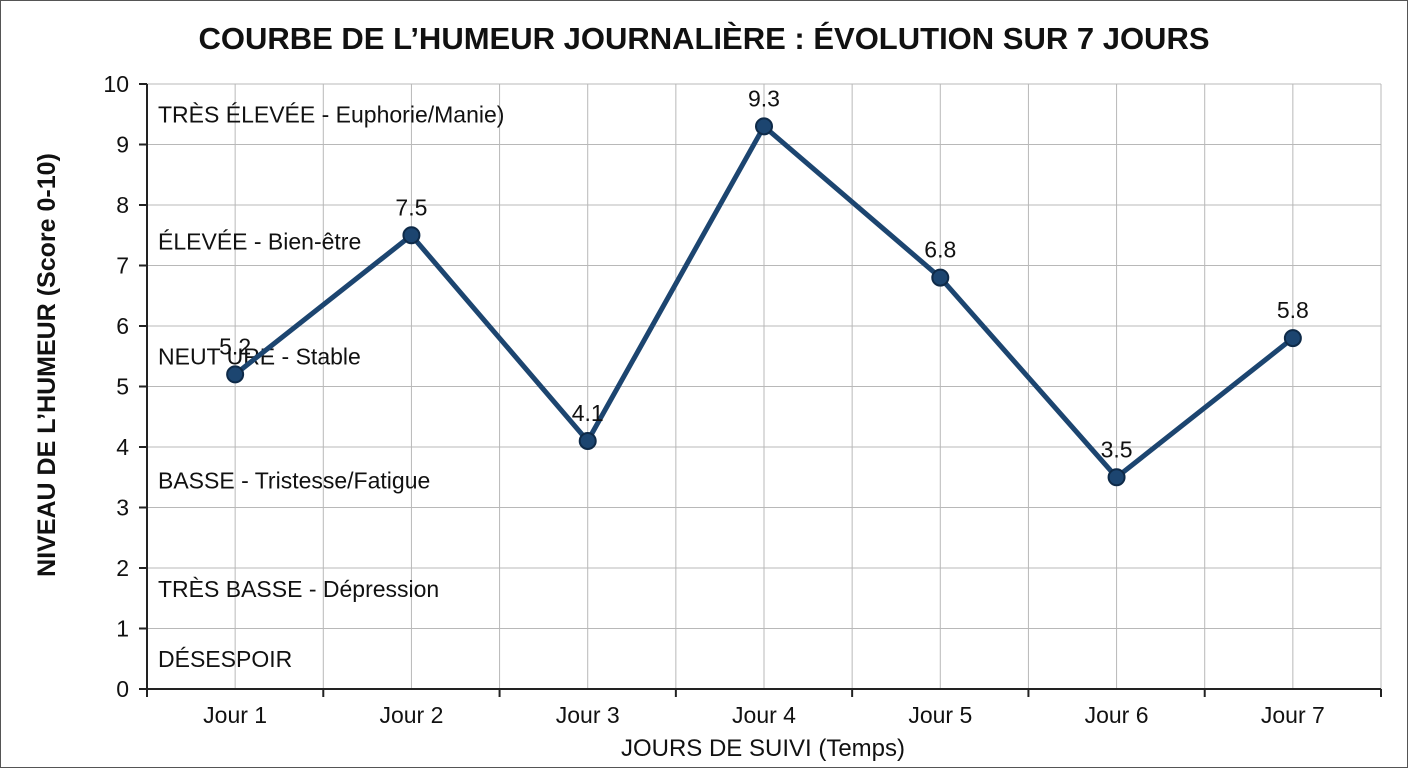 This screenshot has height=768, width=1408. I want to click on zone-label: ÉLEVÉE - Bien-être, so click(259, 241).